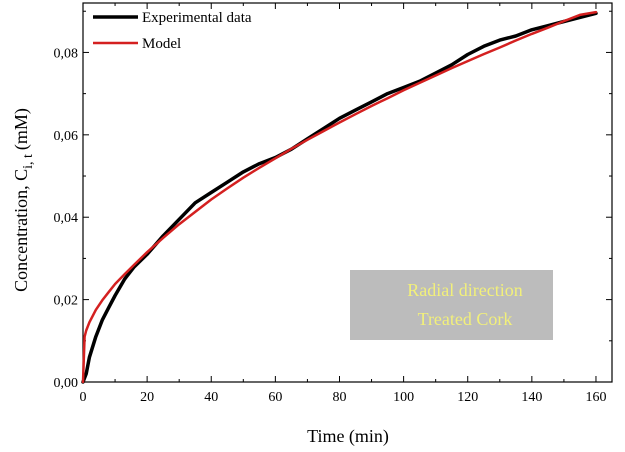 The width and height of the screenshot is (625, 452). I want to click on x-tick-label: 40, so click(211, 397).